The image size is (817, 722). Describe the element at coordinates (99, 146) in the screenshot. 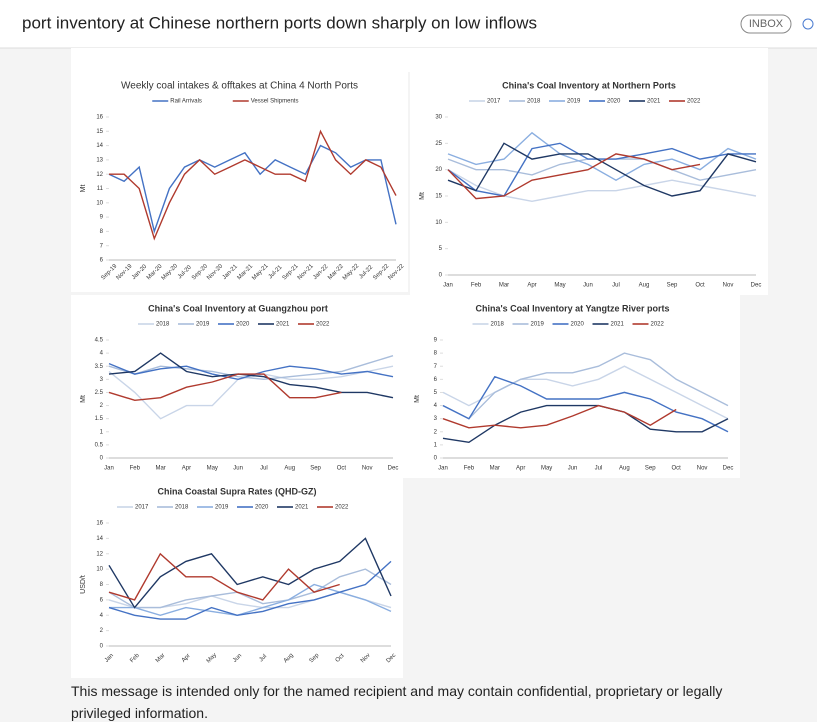

I see `y-tick-label: 14` at that location.